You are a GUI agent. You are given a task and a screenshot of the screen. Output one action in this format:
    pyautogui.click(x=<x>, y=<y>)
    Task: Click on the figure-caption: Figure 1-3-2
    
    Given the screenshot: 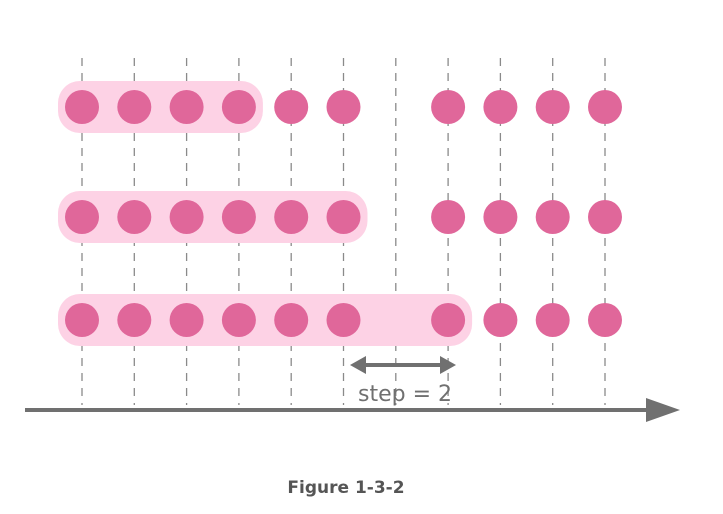 What is the action you would take?
    pyautogui.click(x=345, y=488)
    